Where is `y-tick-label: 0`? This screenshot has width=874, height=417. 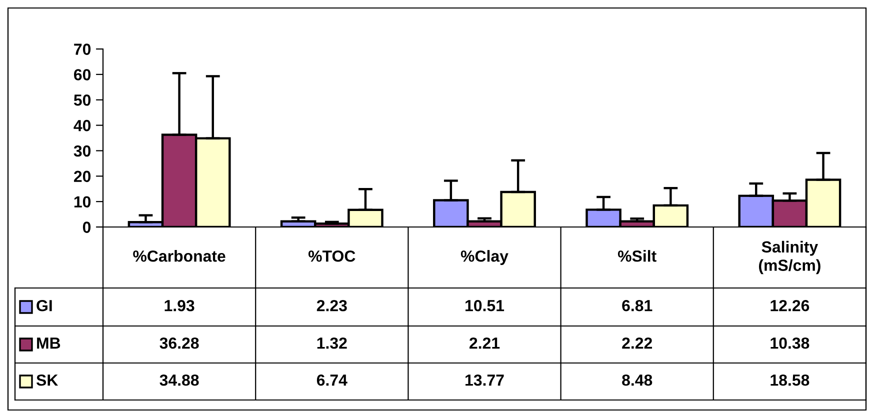
y-tick-label: 0 is located at coordinates (86, 227).